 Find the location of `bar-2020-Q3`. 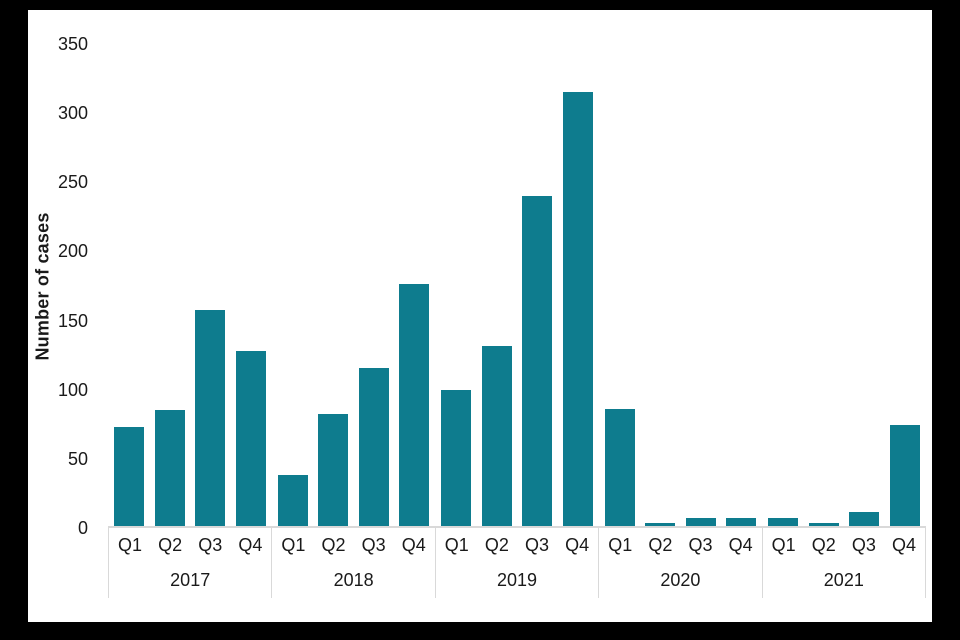

bar-2020-Q3 is located at coordinates (700, 521).